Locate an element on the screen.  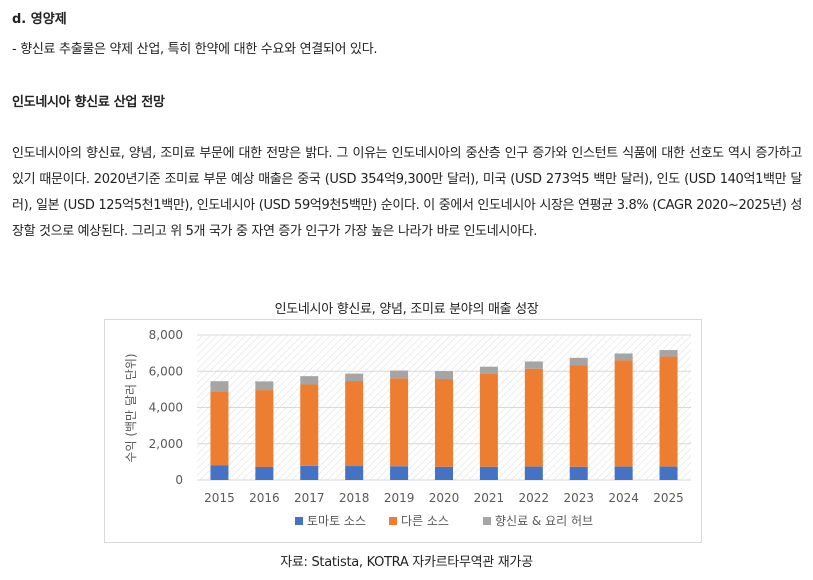
y-tick-label: 2,000 is located at coordinates (166, 444).